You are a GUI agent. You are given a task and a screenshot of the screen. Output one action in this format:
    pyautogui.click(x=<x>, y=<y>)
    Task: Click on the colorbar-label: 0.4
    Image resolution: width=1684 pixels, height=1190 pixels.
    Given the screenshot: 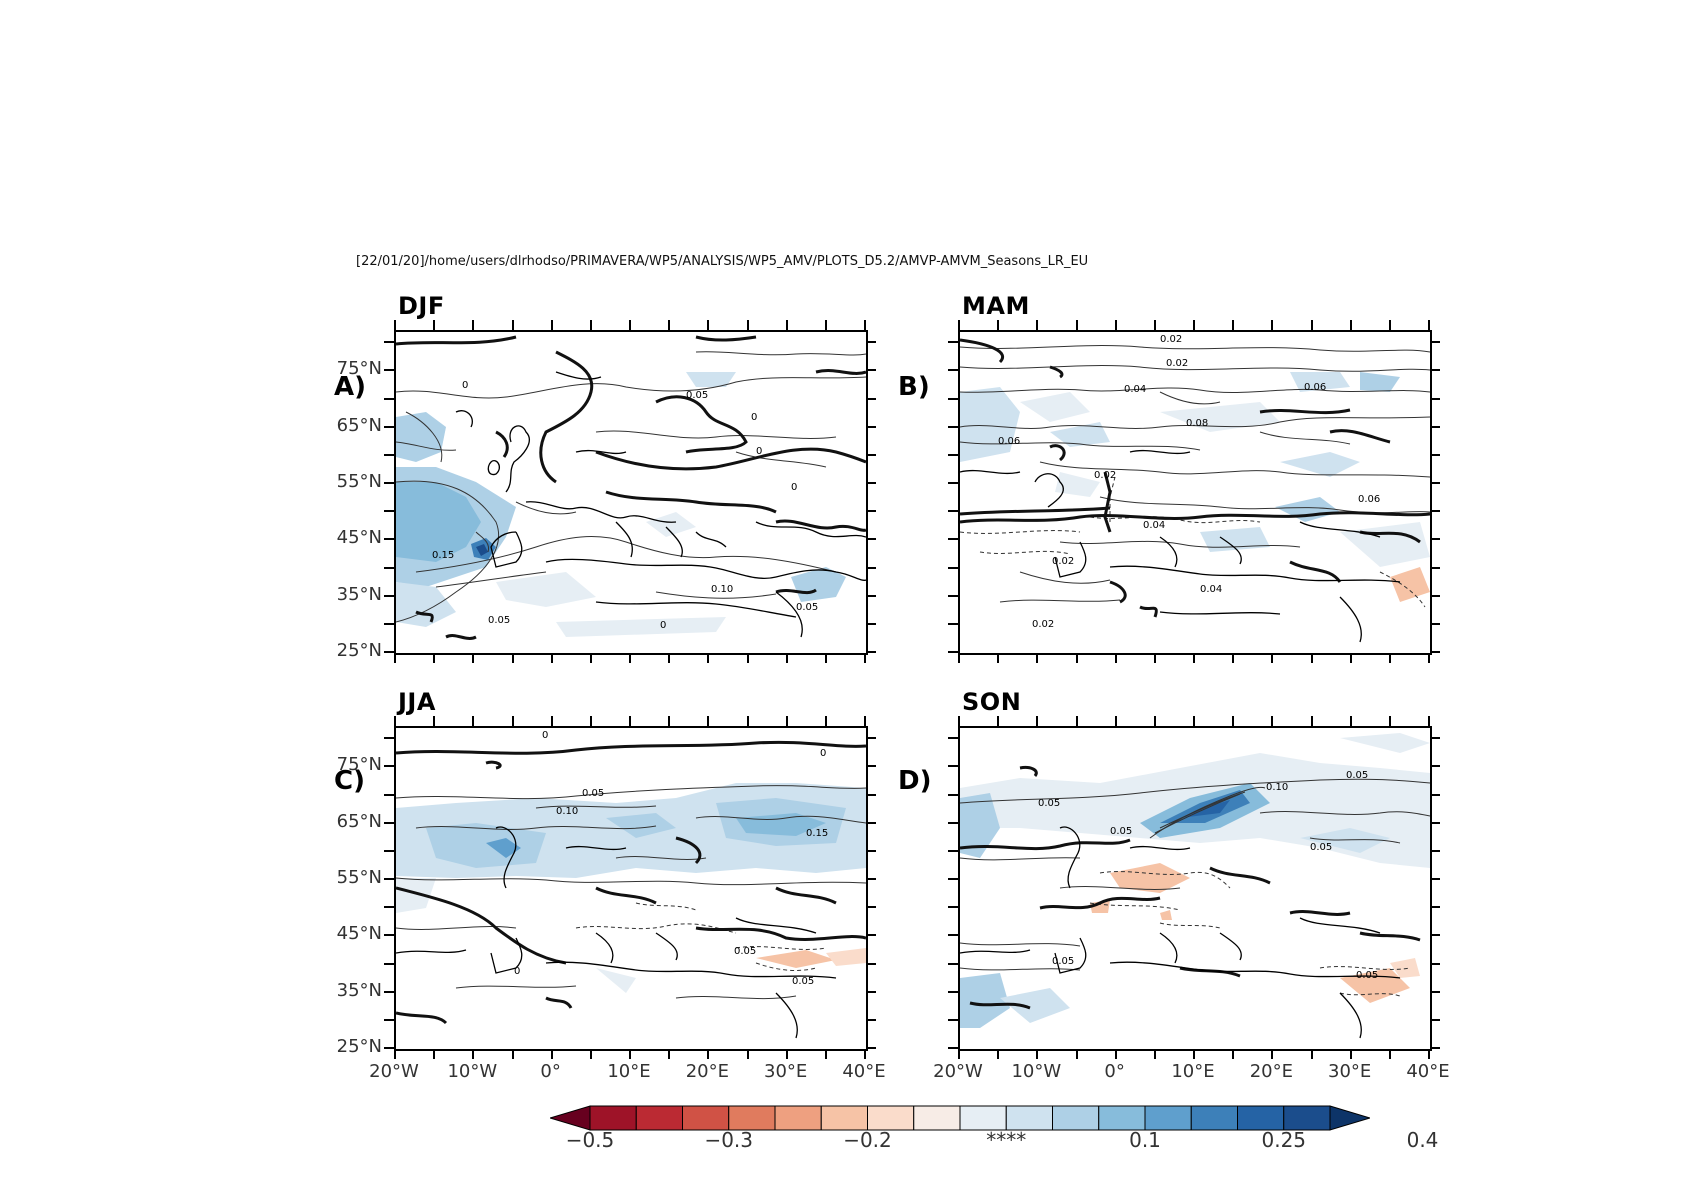 What is the action you would take?
    pyautogui.click(x=1422, y=1140)
    